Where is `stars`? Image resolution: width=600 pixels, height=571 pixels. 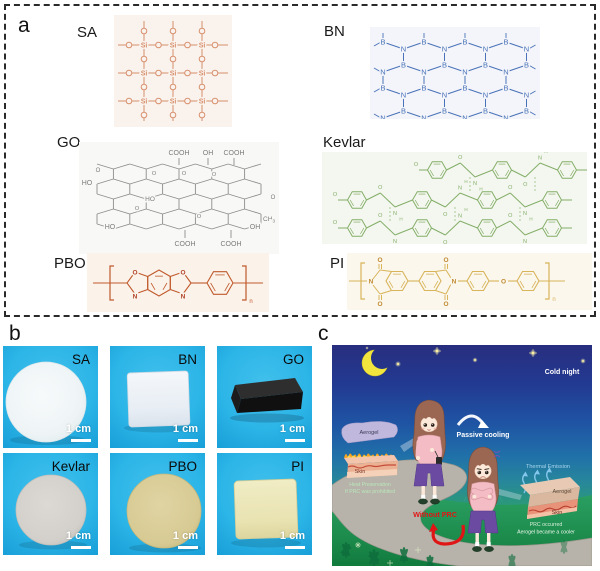
stars is located at coordinates (475, 356).